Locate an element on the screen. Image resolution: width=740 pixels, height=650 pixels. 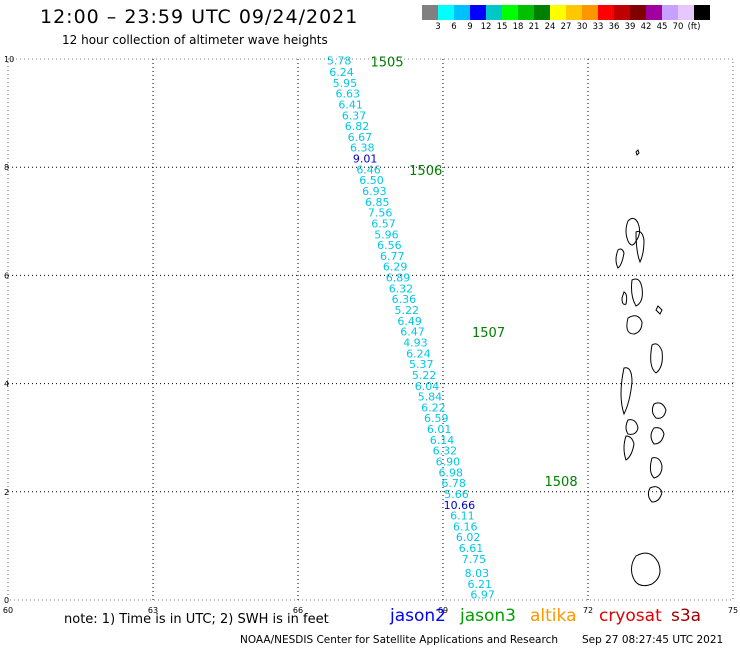
swh-value: 6.11 is located at coordinates (462, 516).